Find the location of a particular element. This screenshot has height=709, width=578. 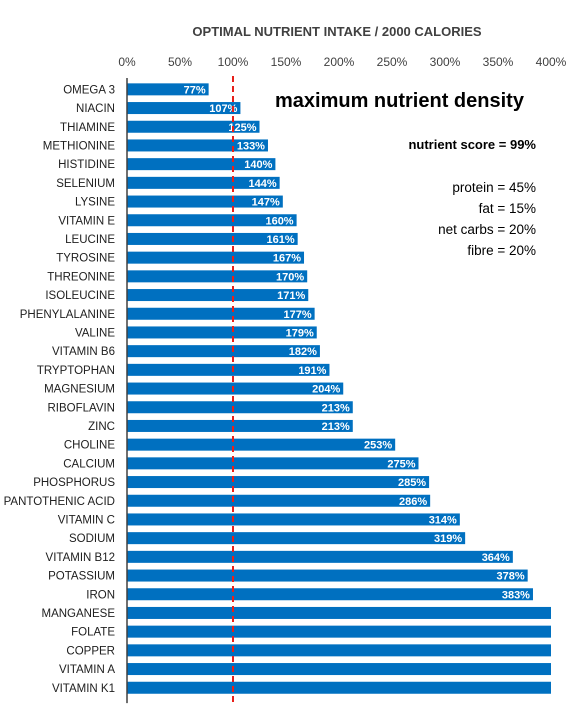

bar-vitamin-c is located at coordinates (293, 519).